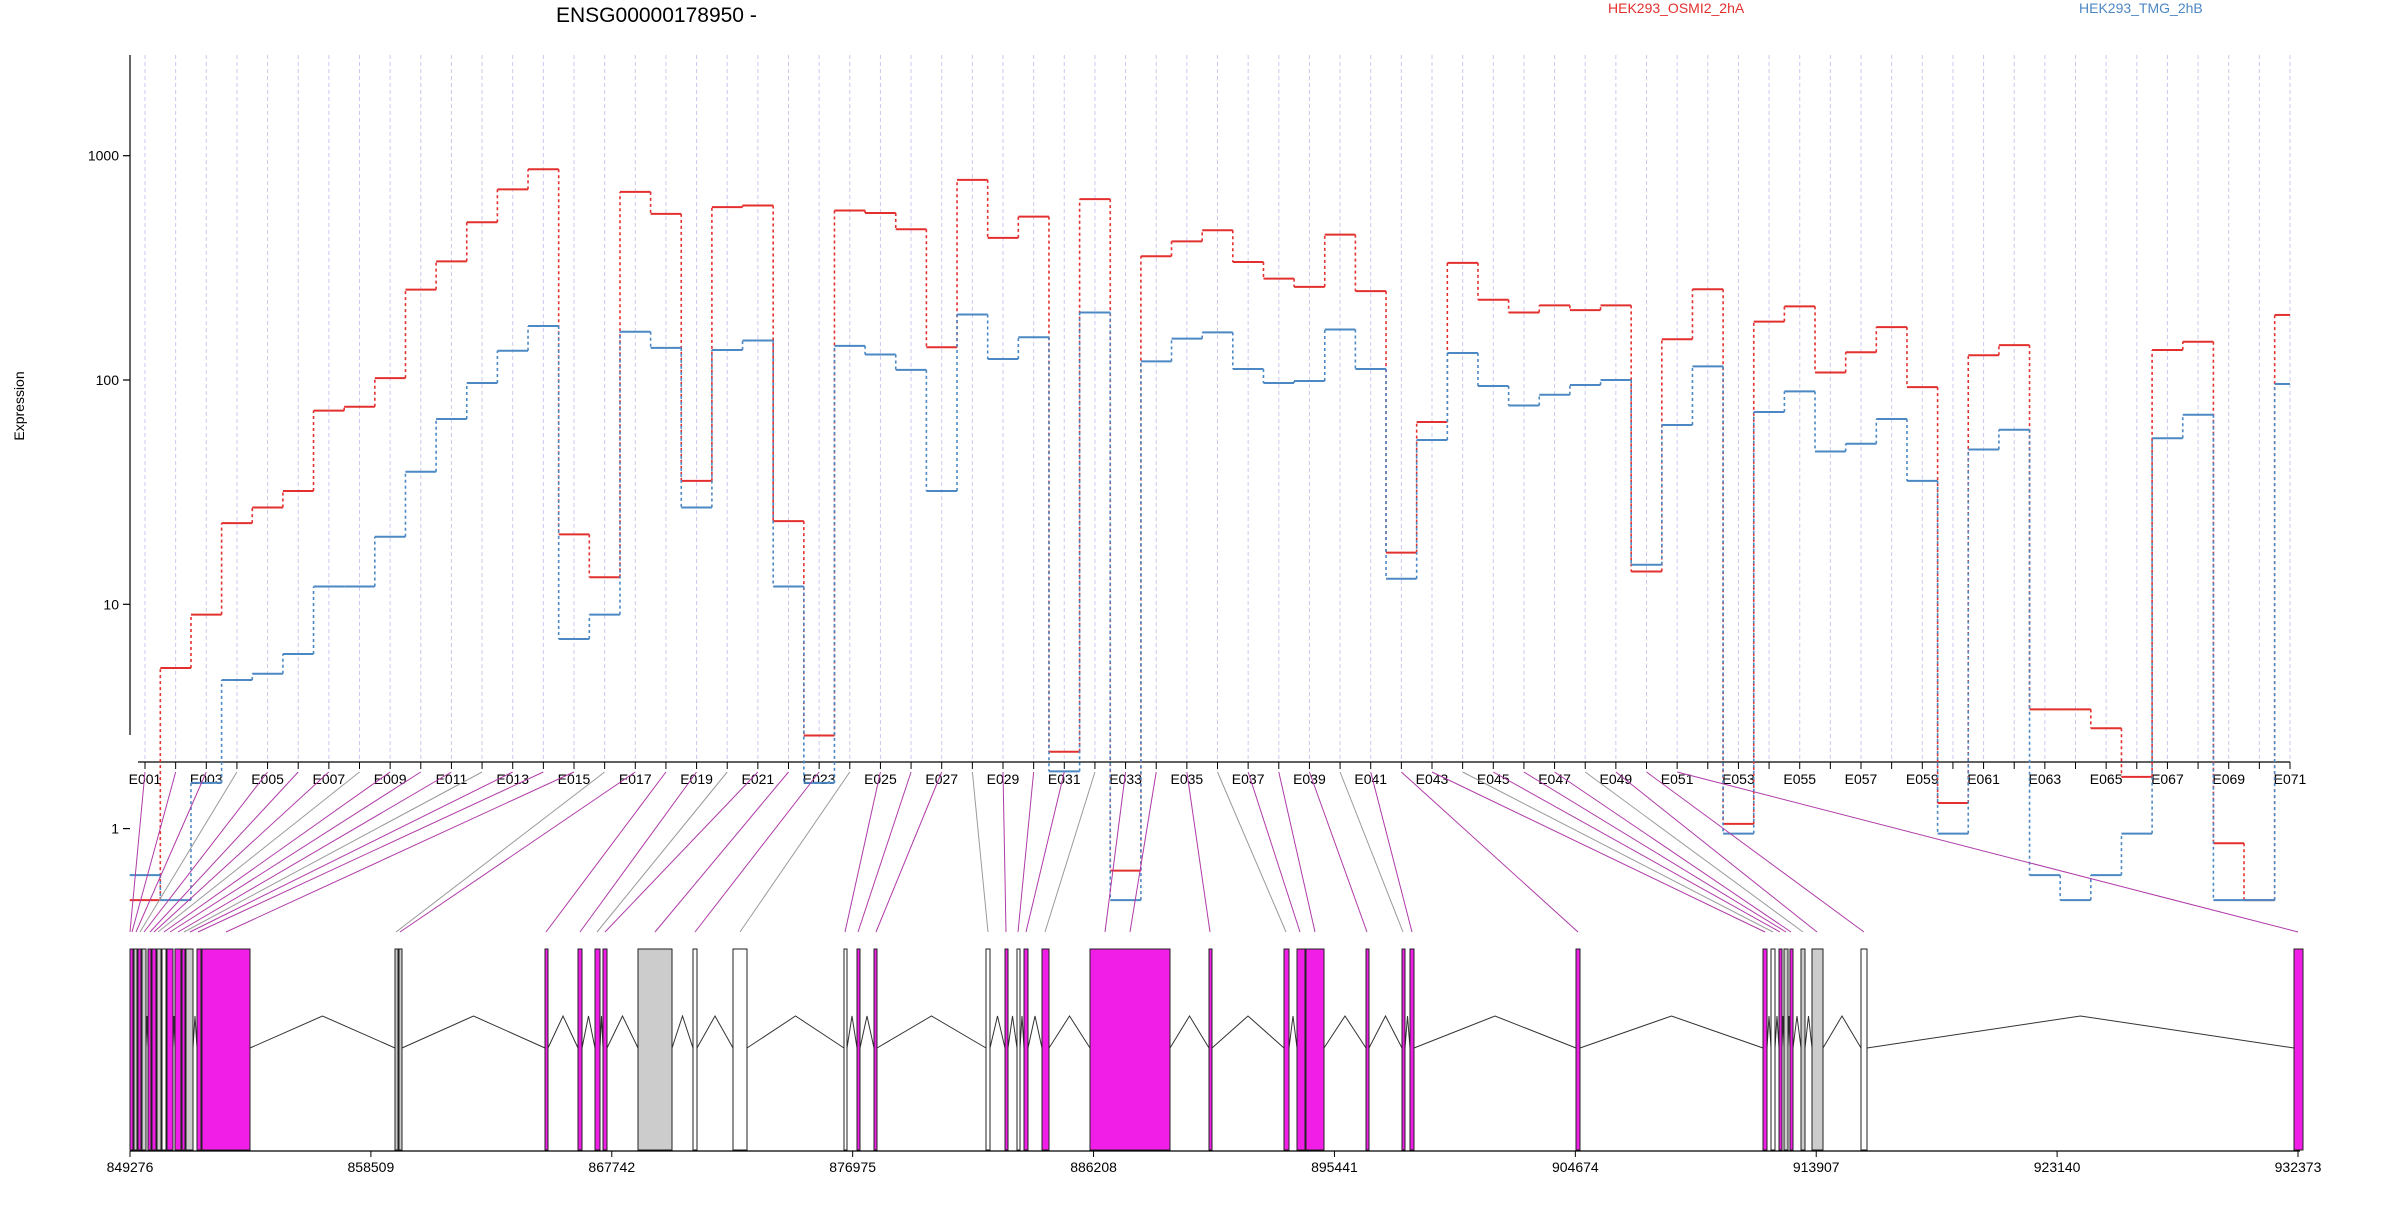 This screenshot has height=1205, width=2400. Describe the element at coordinates (1861, 779) in the screenshot. I see `x-tick-label: E057` at that location.